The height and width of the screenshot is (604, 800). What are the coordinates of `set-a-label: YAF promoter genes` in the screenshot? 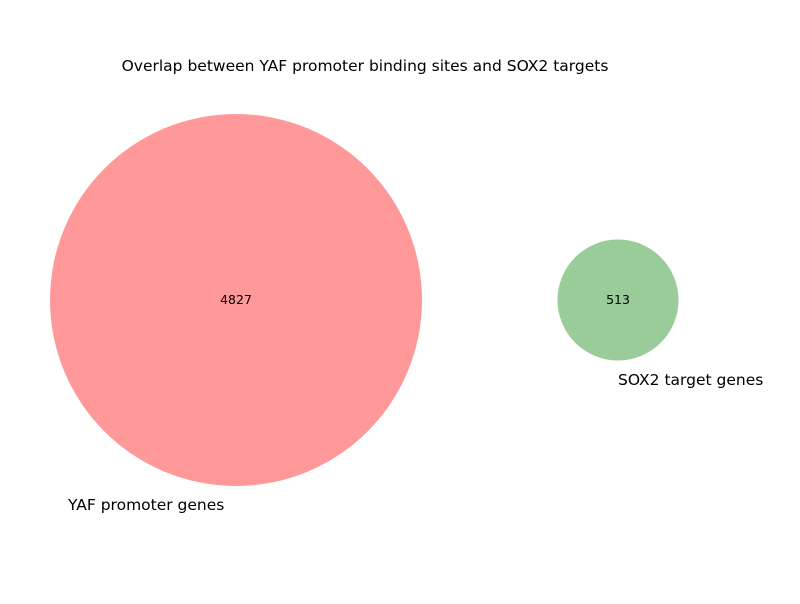 It's located at (145, 505).